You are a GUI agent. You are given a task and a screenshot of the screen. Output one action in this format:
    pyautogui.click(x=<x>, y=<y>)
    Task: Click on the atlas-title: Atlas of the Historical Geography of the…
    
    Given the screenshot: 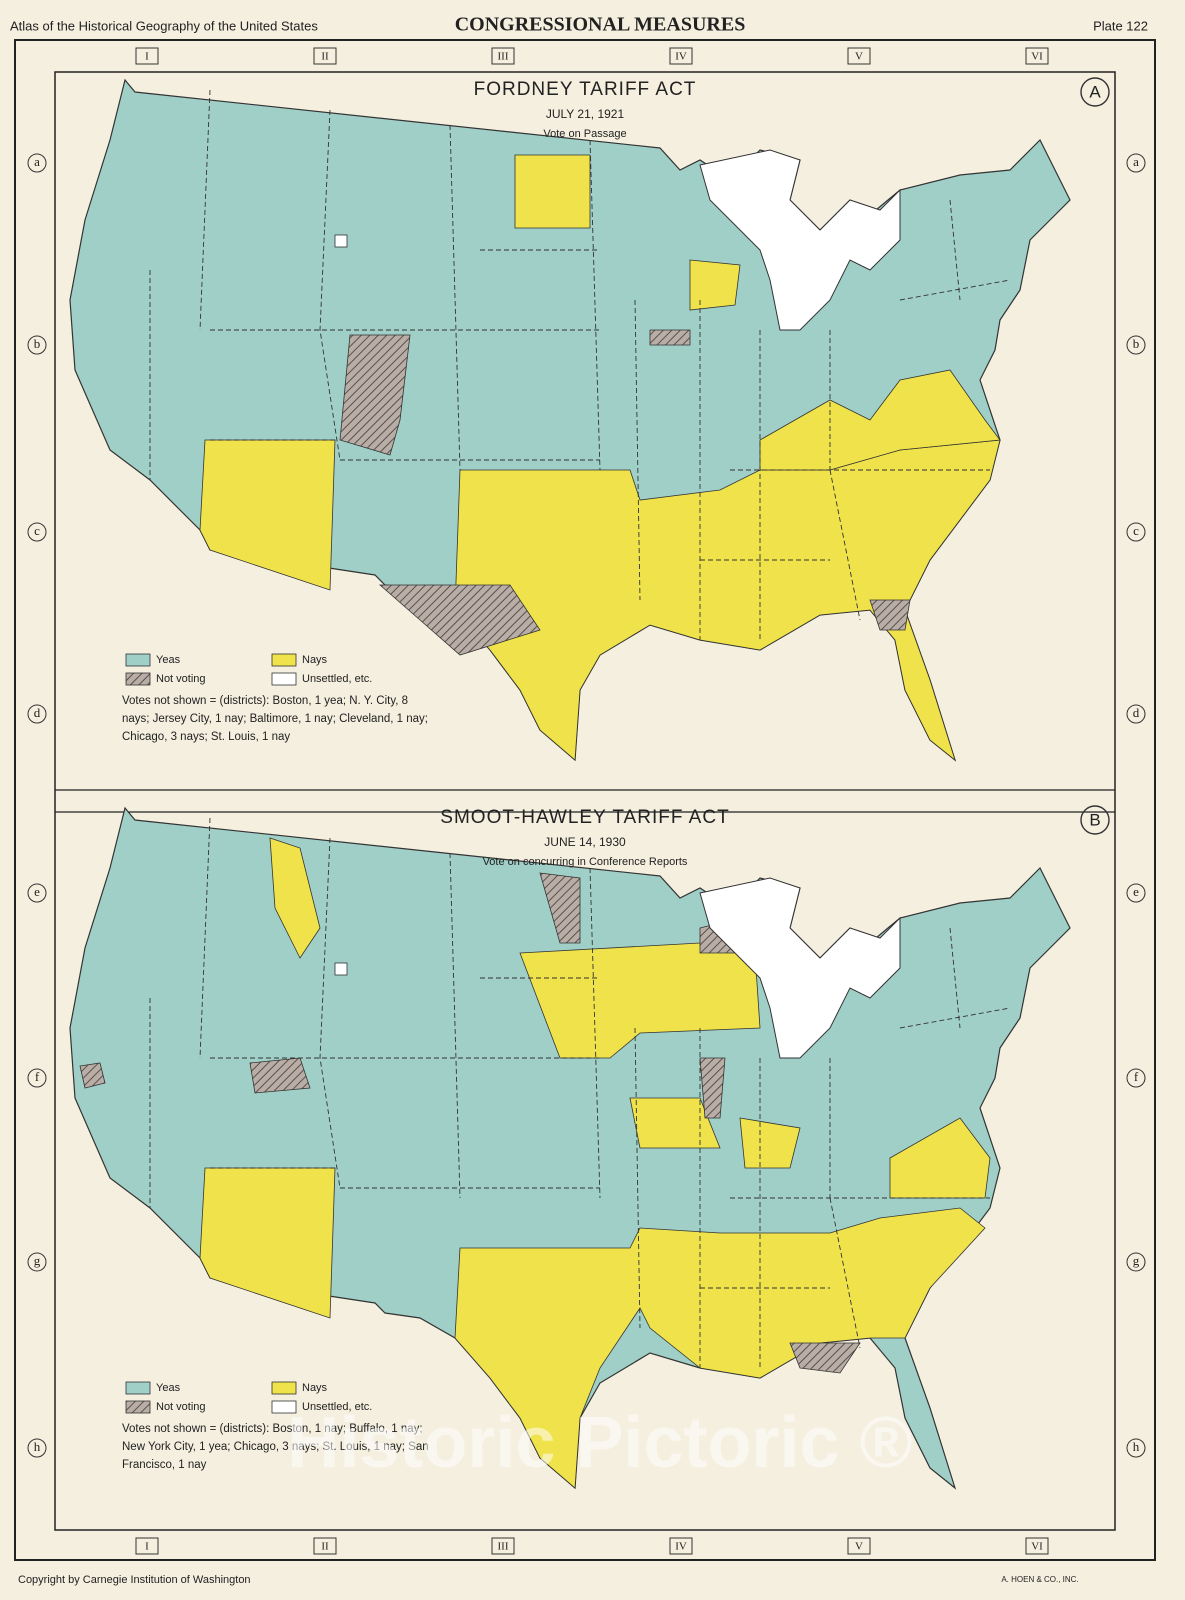 What is the action you would take?
    pyautogui.click(x=164, y=25)
    